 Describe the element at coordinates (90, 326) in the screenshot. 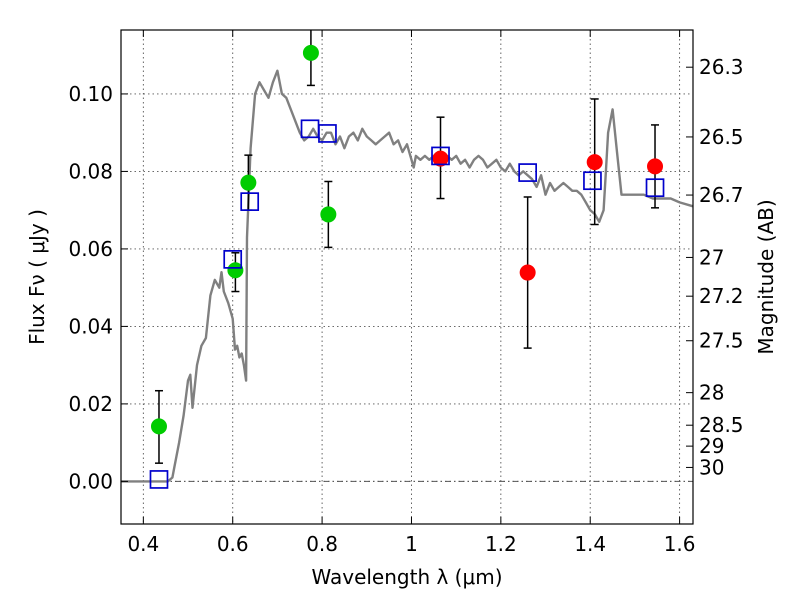

I see `y-tick-label: 0.04` at that location.